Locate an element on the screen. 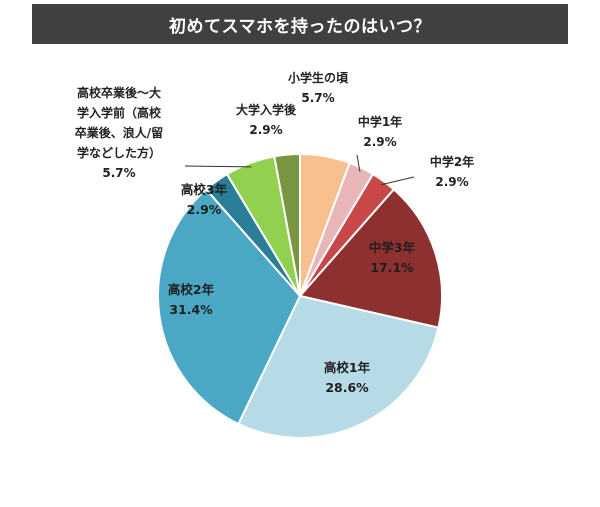 Image resolution: width=600 pixels, height=507 pixels. slice-value-0: 5.7% is located at coordinates (317, 98).